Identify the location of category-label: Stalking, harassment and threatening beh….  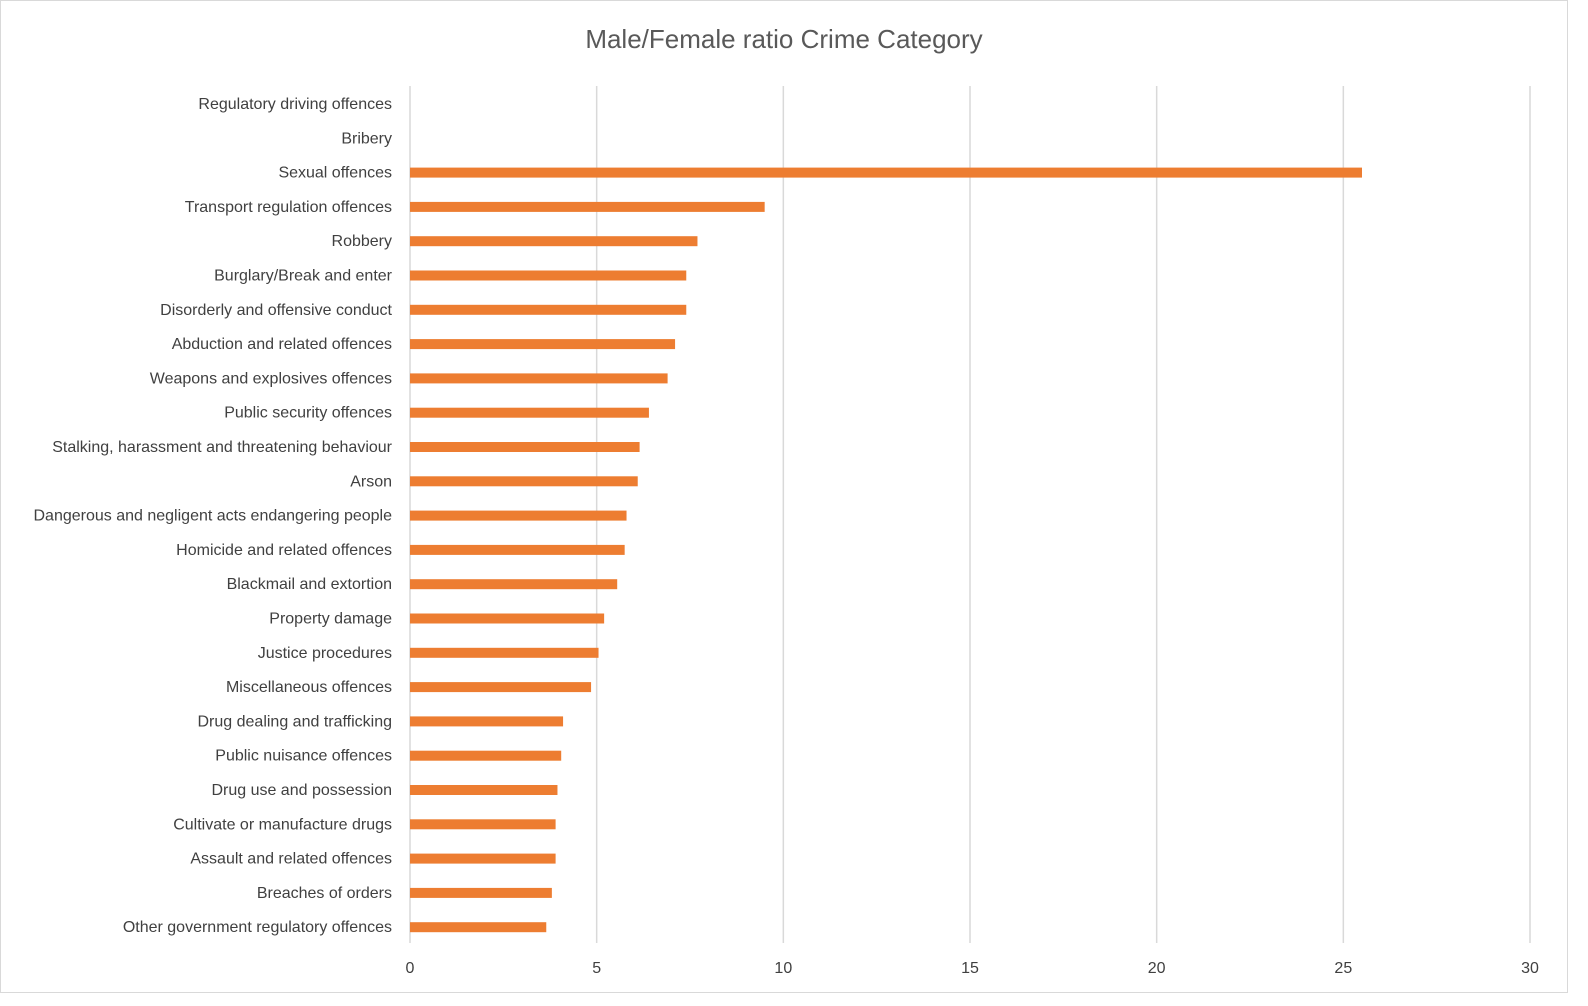
(222, 447).